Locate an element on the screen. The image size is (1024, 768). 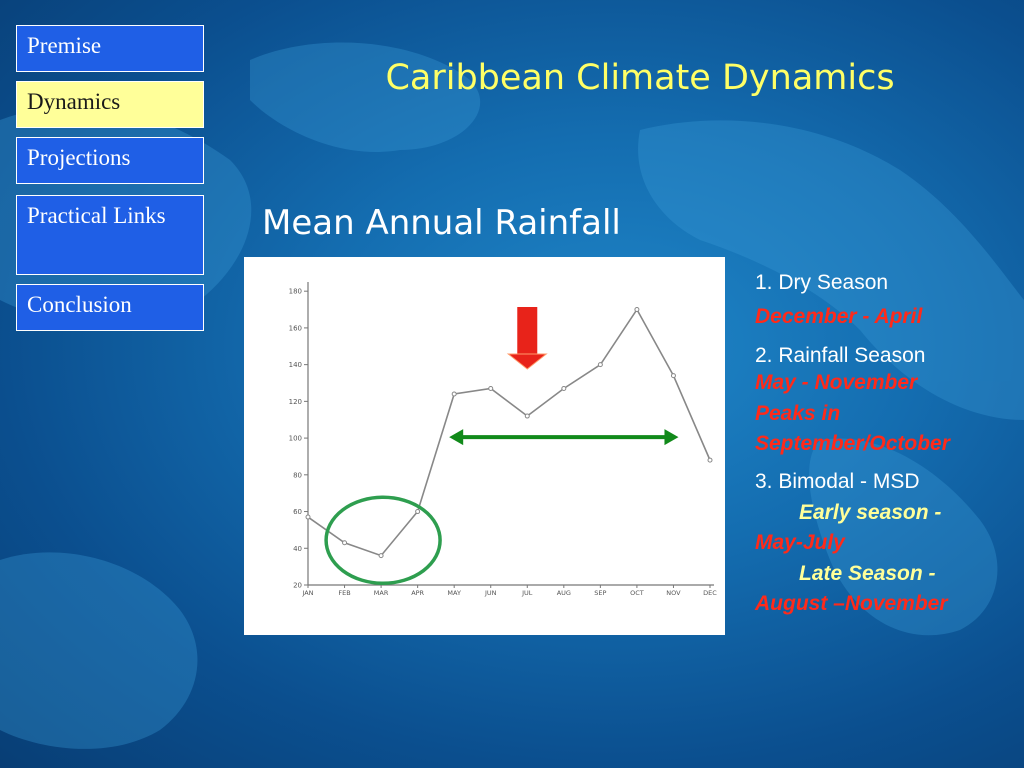
rainfall-line is located at coordinates (509, 432).